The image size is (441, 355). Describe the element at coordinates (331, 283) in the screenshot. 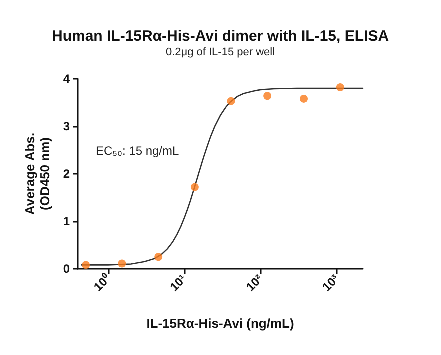

I see `x-tick-label: 10³` at that location.